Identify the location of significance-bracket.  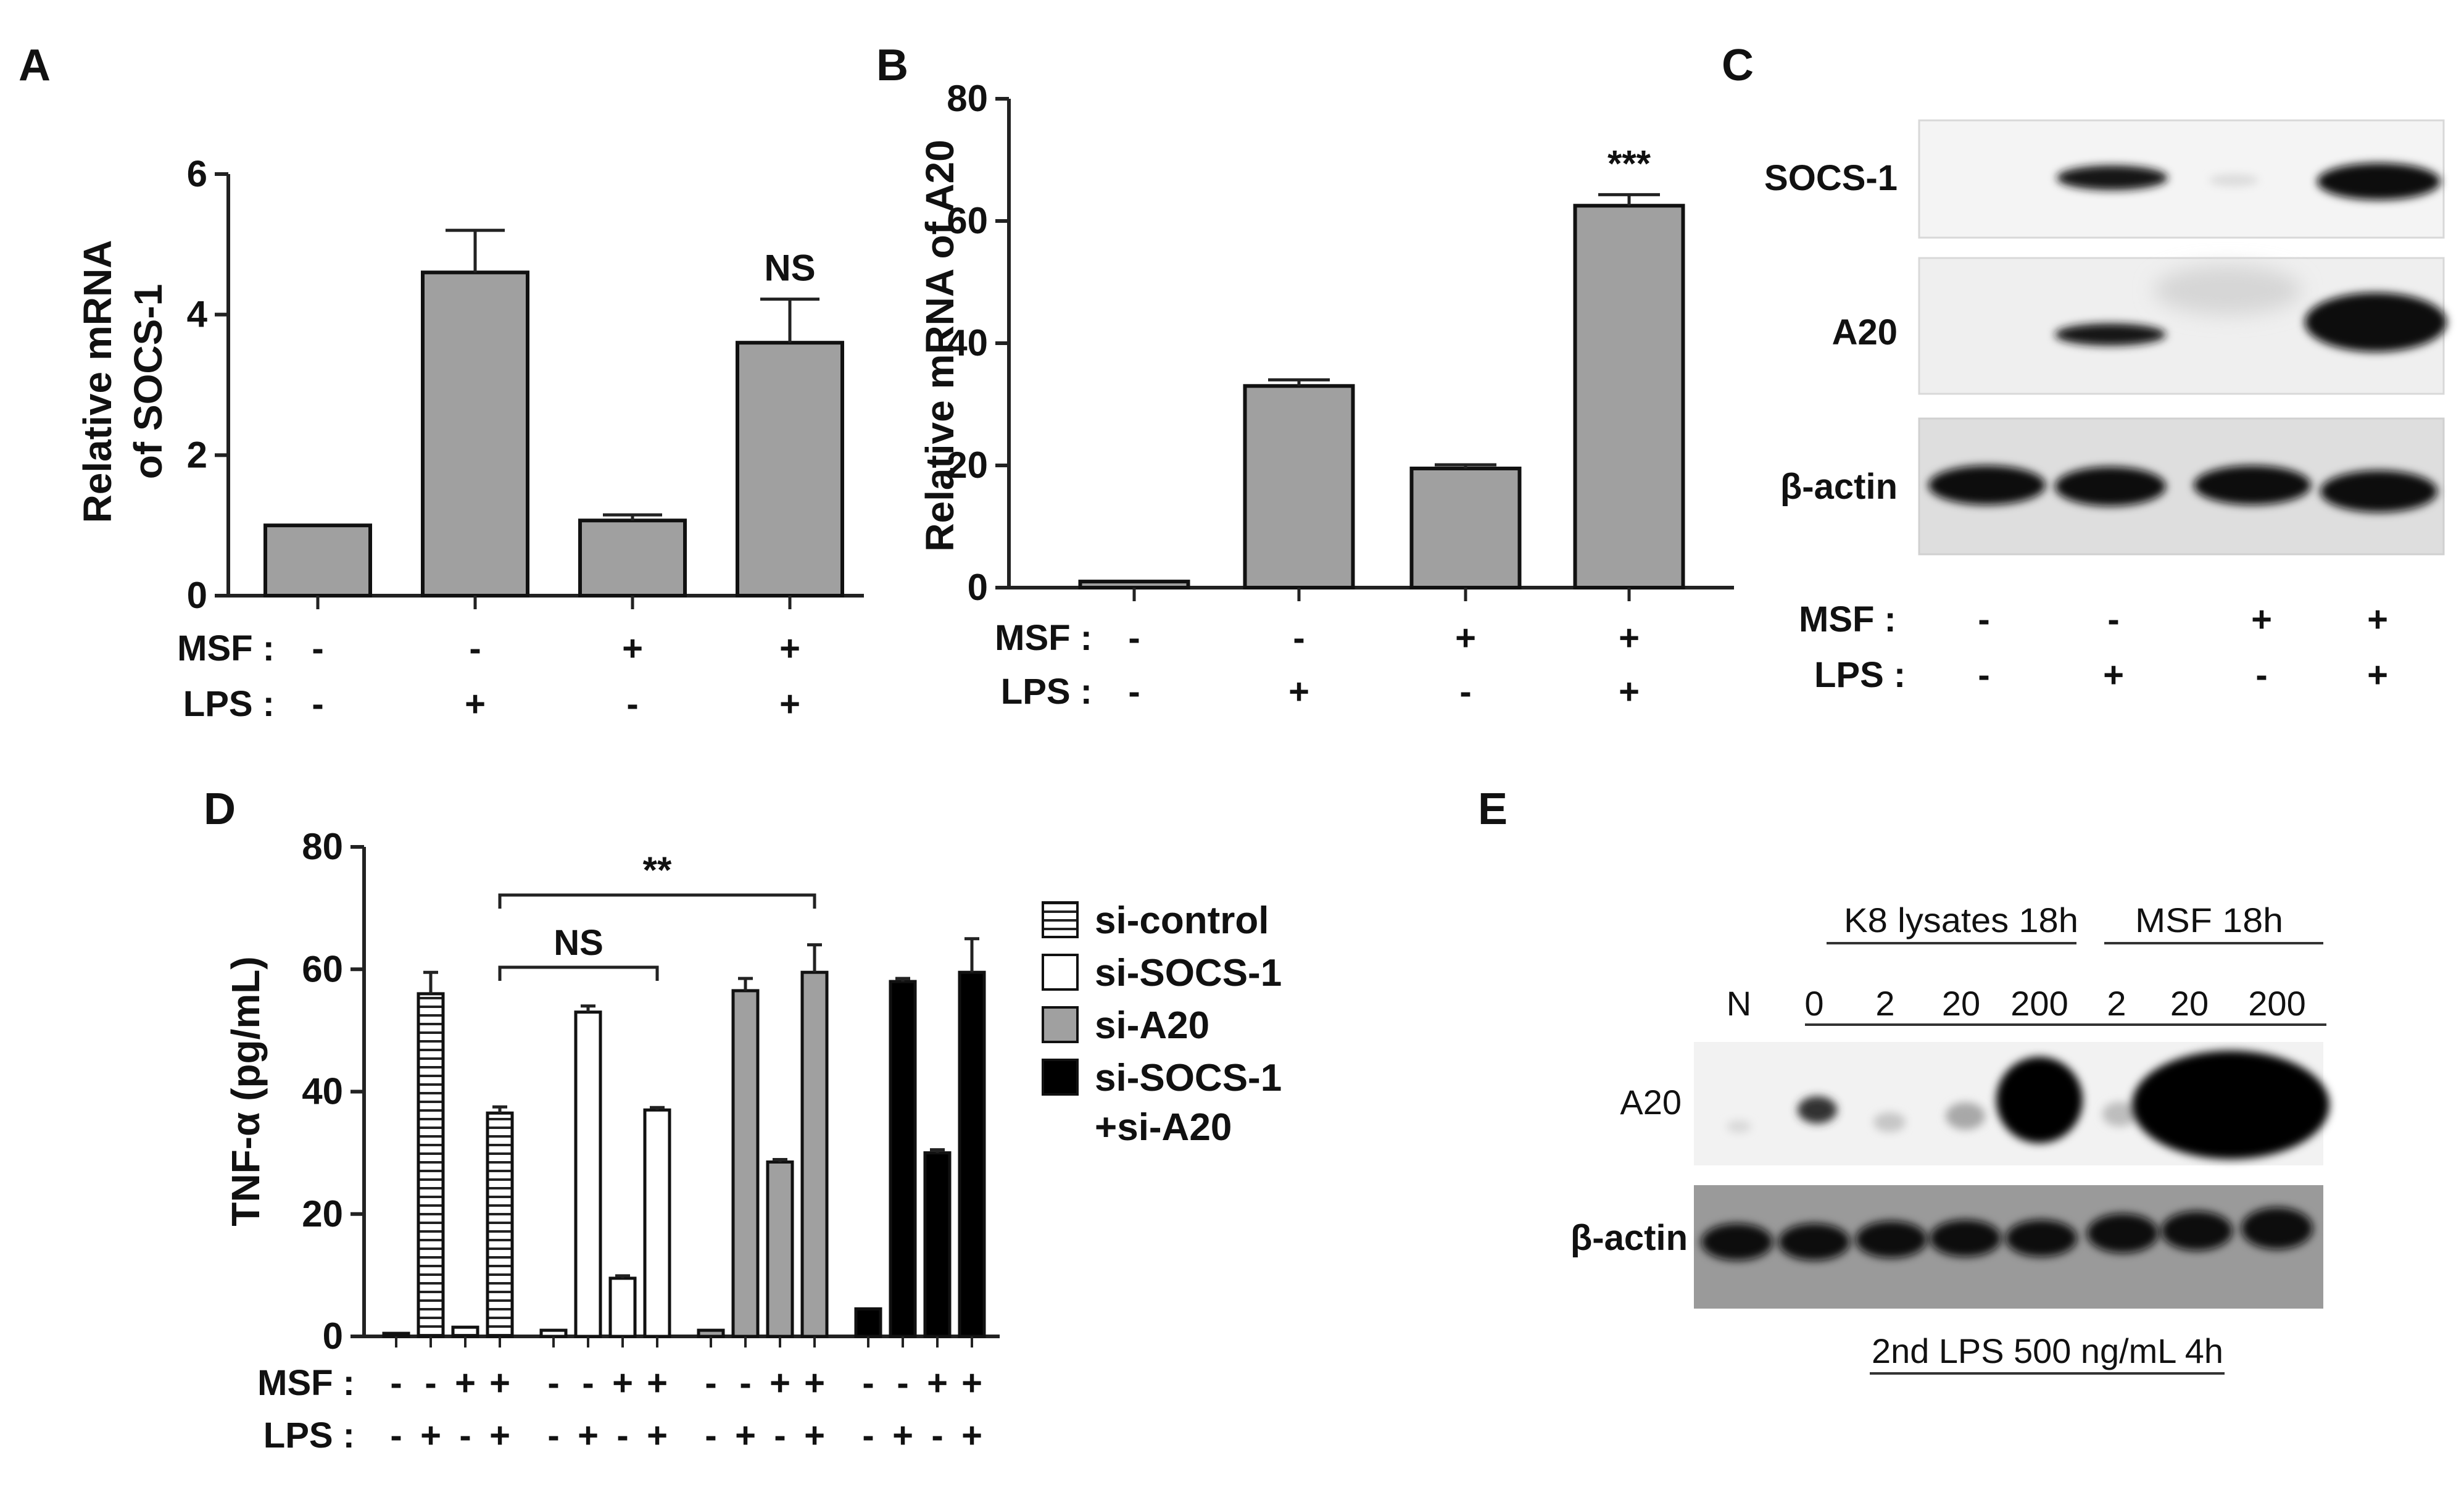
(657, 901).